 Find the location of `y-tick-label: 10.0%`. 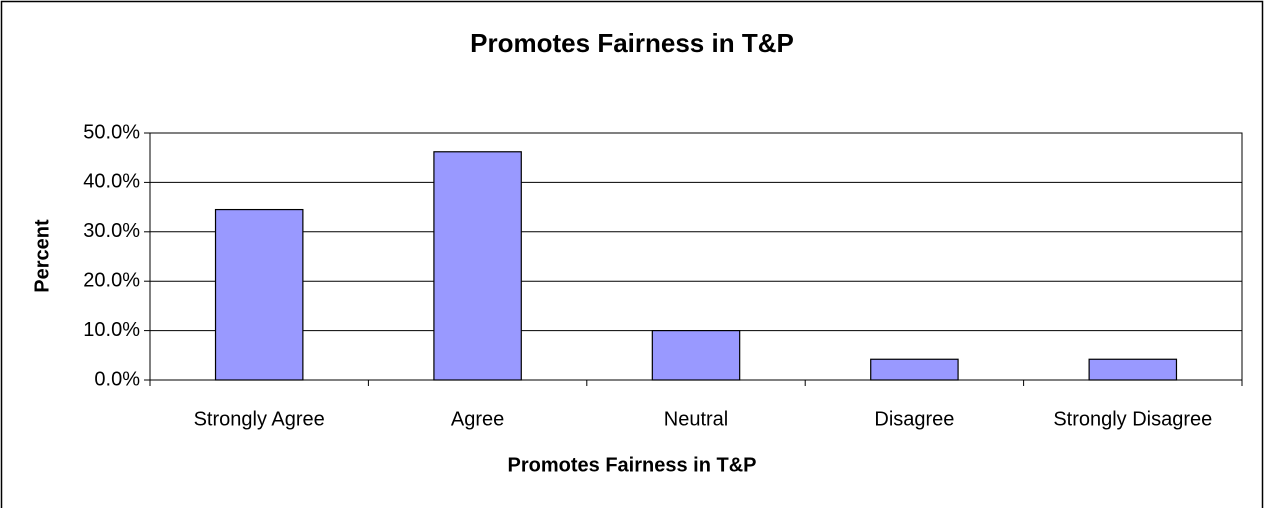

y-tick-label: 10.0% is located at coordinates (111, 330).